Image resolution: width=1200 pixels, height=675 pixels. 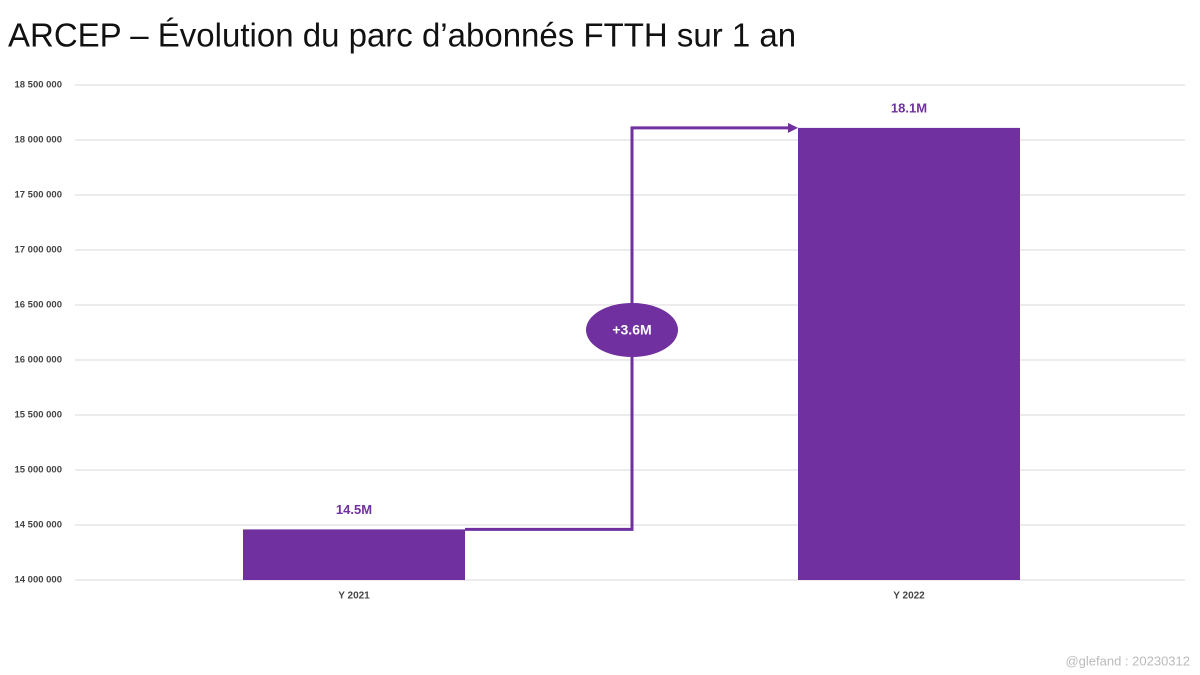 What do you see at coordinates (38, 360) in the screenshot?
I see `y-tick-label: 16 000 000` at bounding box center [38, 360].